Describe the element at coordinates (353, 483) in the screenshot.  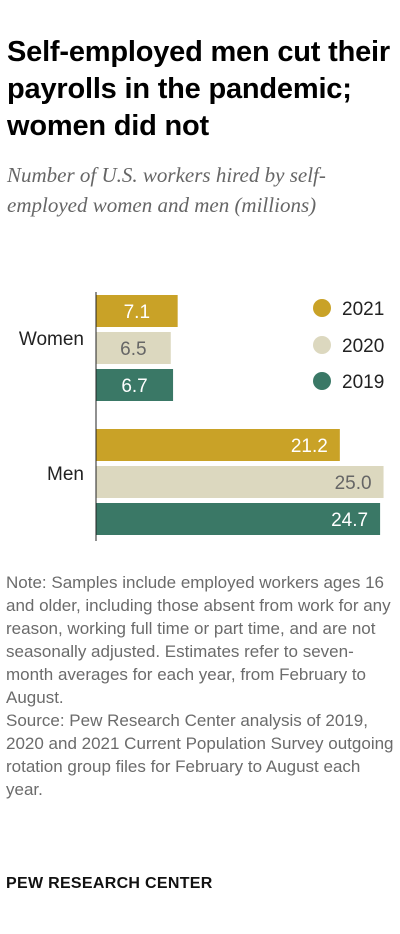
I see `value-label-men-2020: 25.0` at that location.